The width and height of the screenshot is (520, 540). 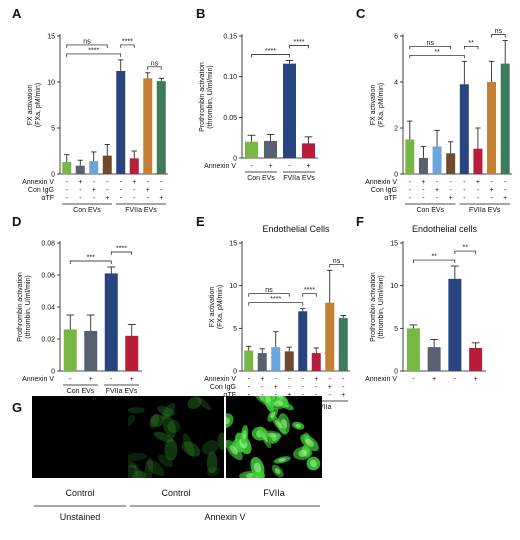 I want to click on significance-label: ns, so click(x=337, y=261).